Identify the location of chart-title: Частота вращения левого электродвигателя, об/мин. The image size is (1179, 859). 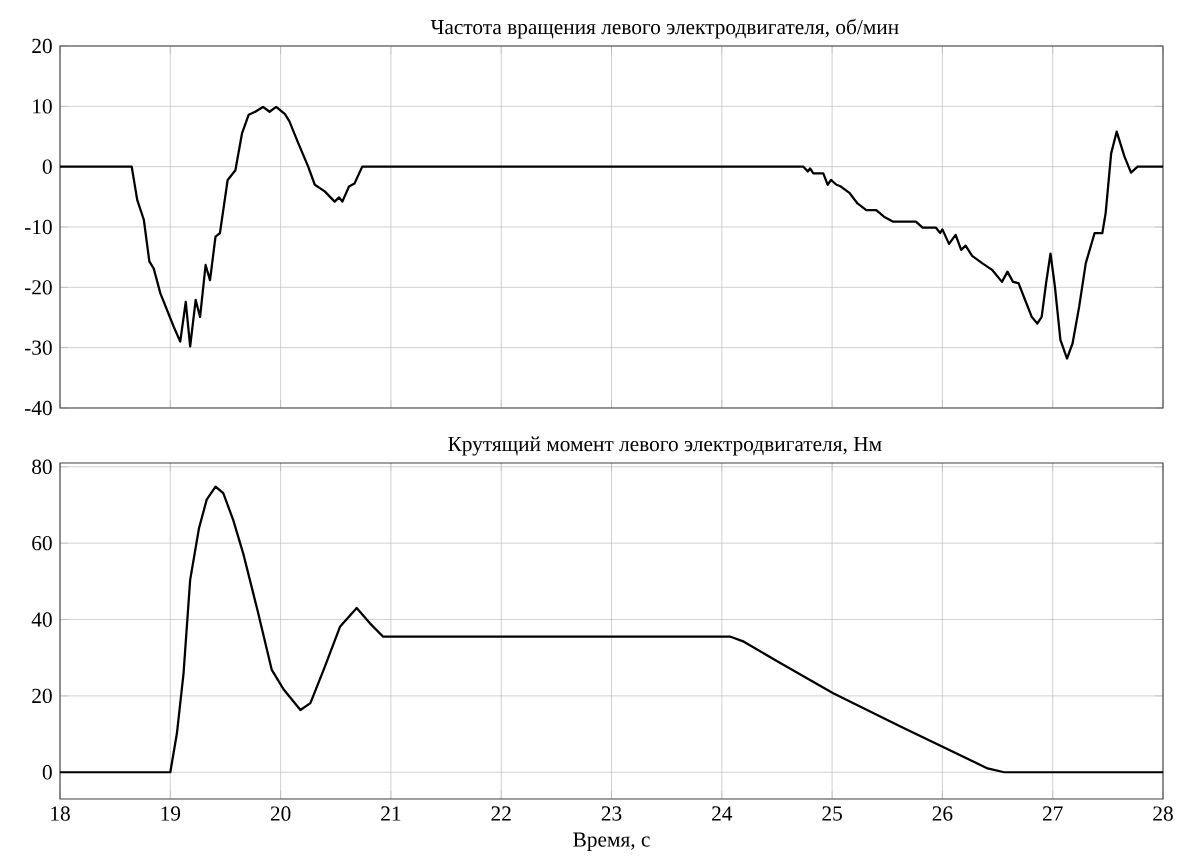
(664, 28).